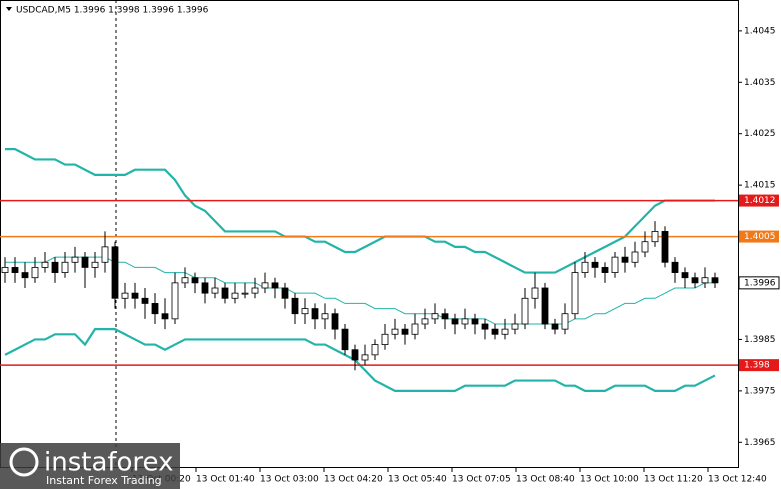  I want to click on x-tick-label: 13 Oct 10:00, so click(609, 480).